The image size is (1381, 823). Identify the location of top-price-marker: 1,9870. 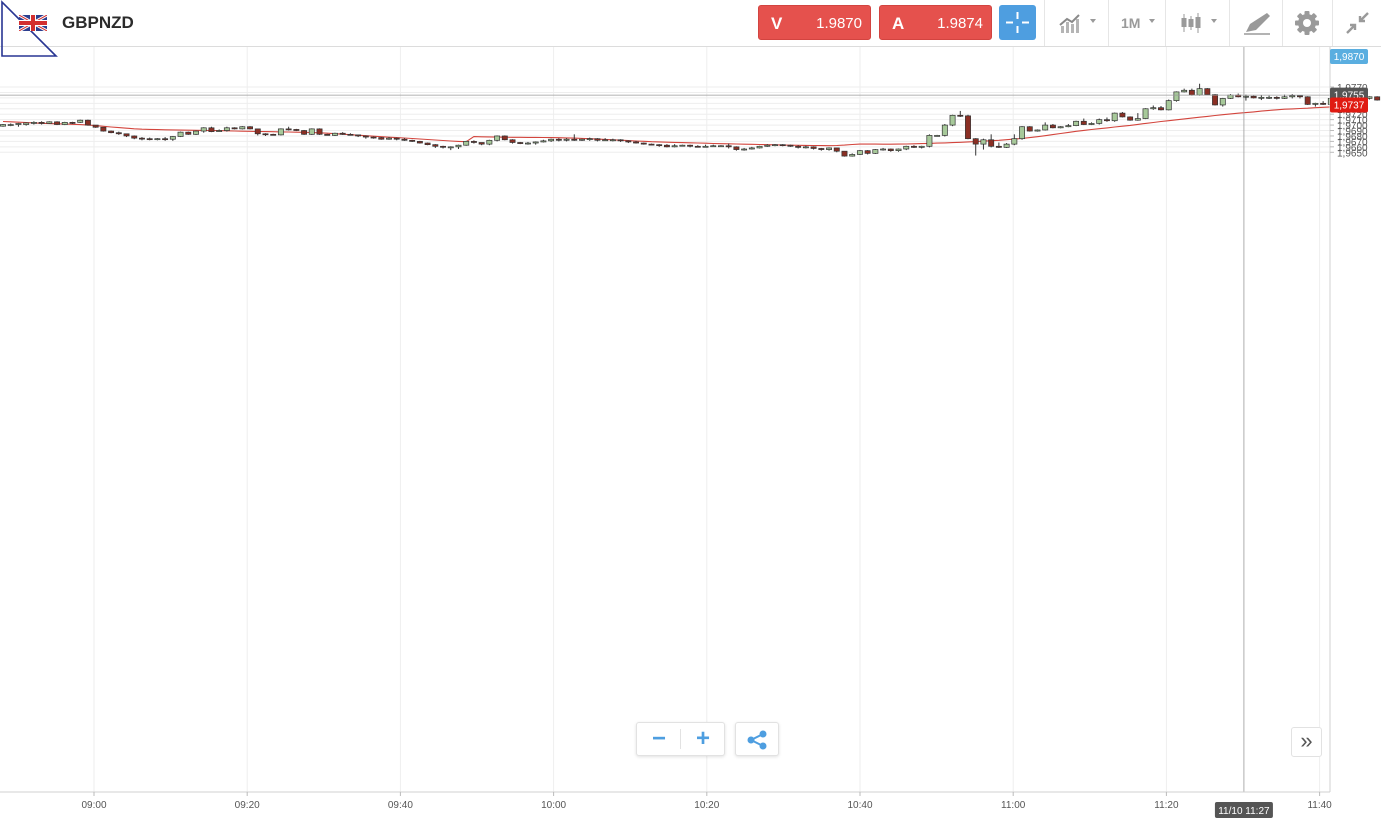
(1349, 56).